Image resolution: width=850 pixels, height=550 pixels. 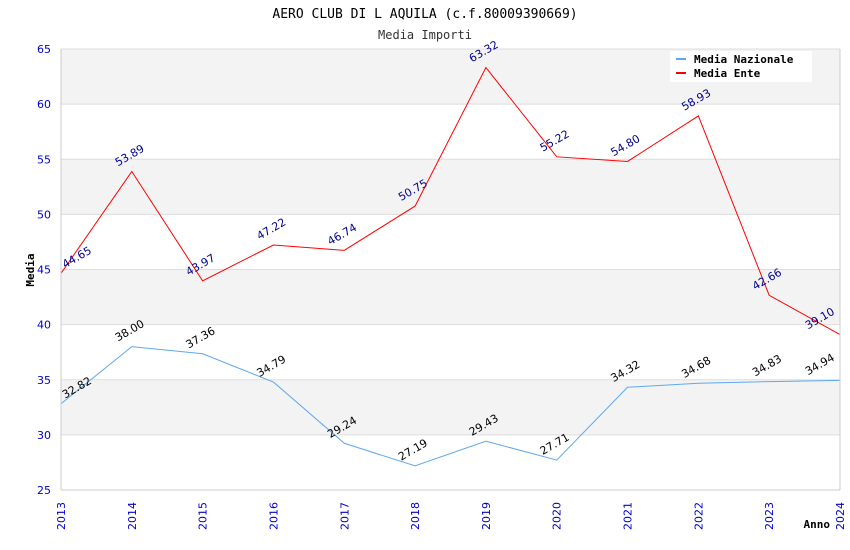 What do you see at coordinates (44, 104) in the screenshot?
I see `y-tick-label: 60` at bounding box center [44, 104].